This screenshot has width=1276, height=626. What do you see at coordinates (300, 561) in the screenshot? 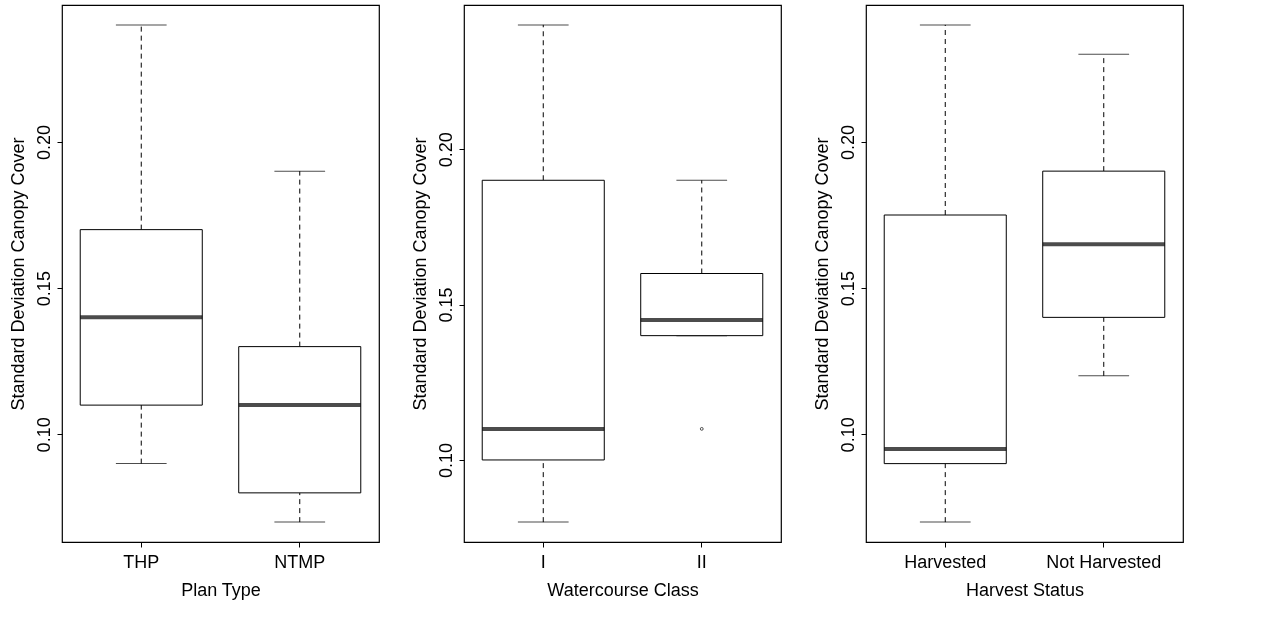
I see `x-tick-label: NTMP` at bounding box center [300, 561].